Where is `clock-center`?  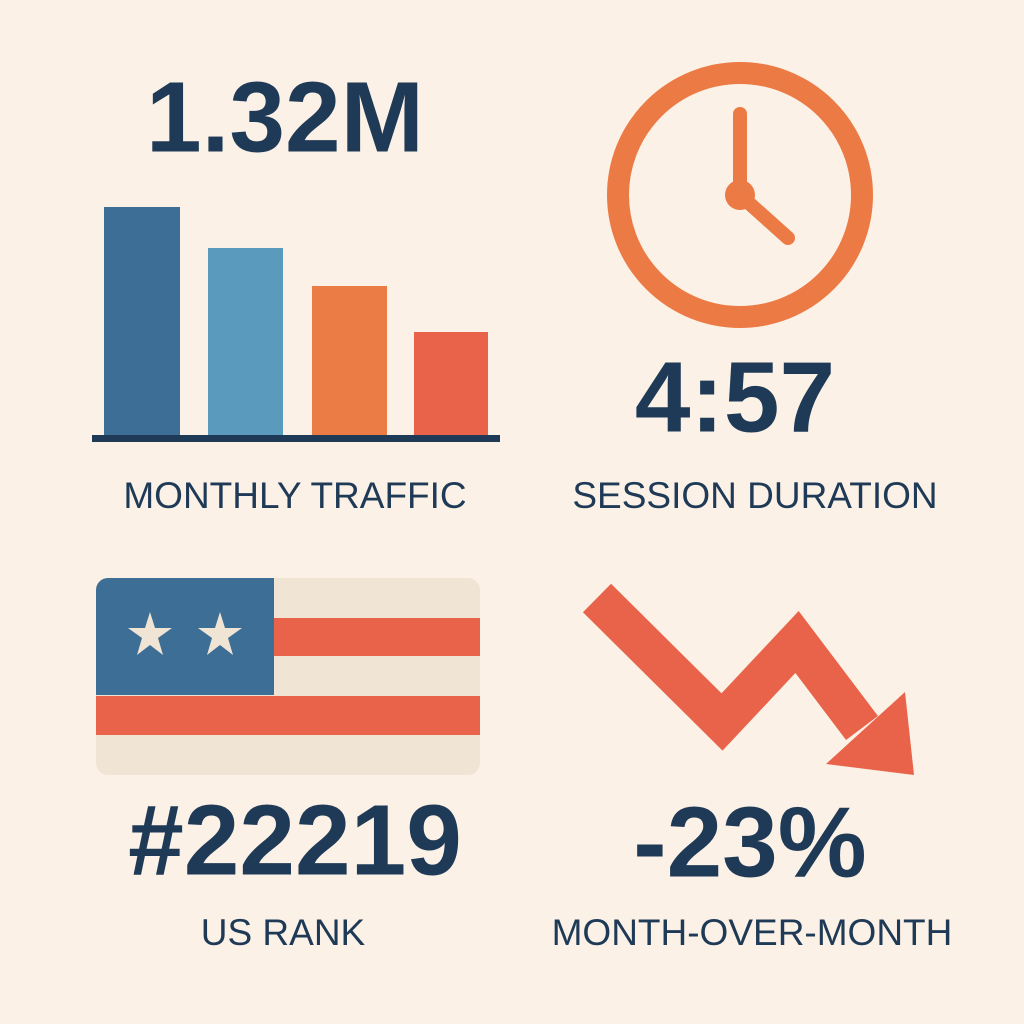
clock-center is located at coordinates (740, 195).